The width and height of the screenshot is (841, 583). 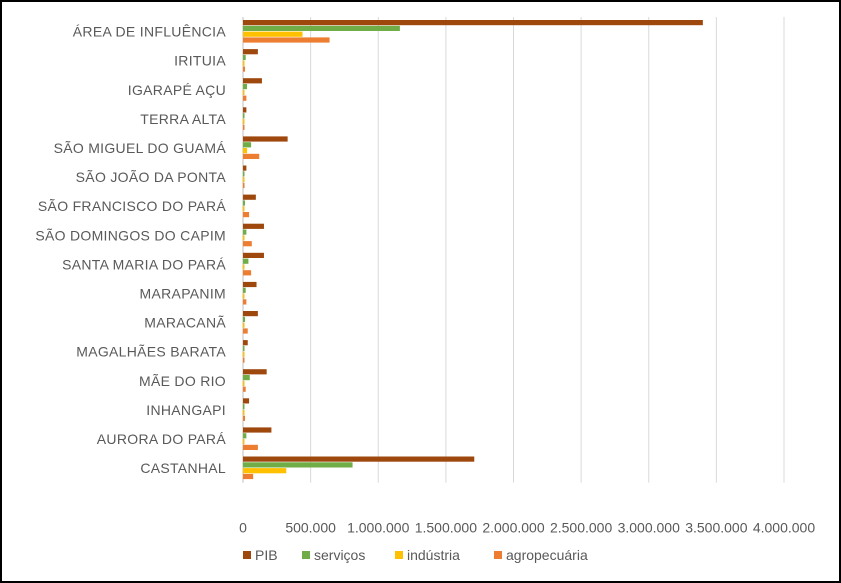 I want to click on x-tick-label: 2.500.000, so click(x=581, y=528).